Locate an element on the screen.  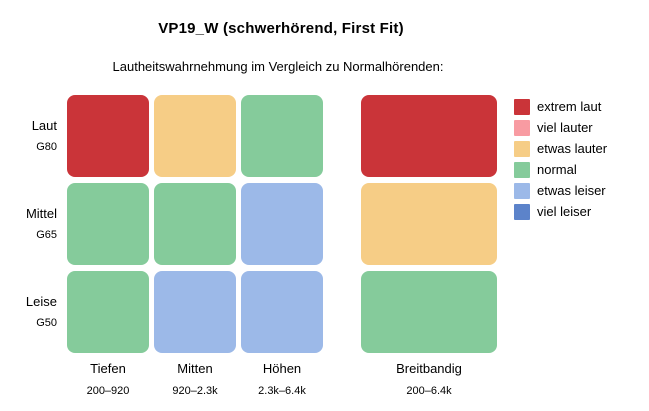
column-label: Tiefen is located at coordinates (108, 368).